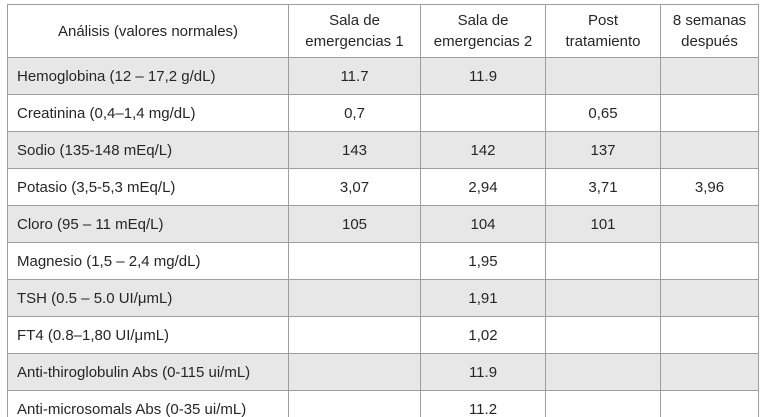  I want to click on table-row-anti-microsomals: Anti-microsomals Abs (0-35 ui/mL) 11.2, so click(383, 403).